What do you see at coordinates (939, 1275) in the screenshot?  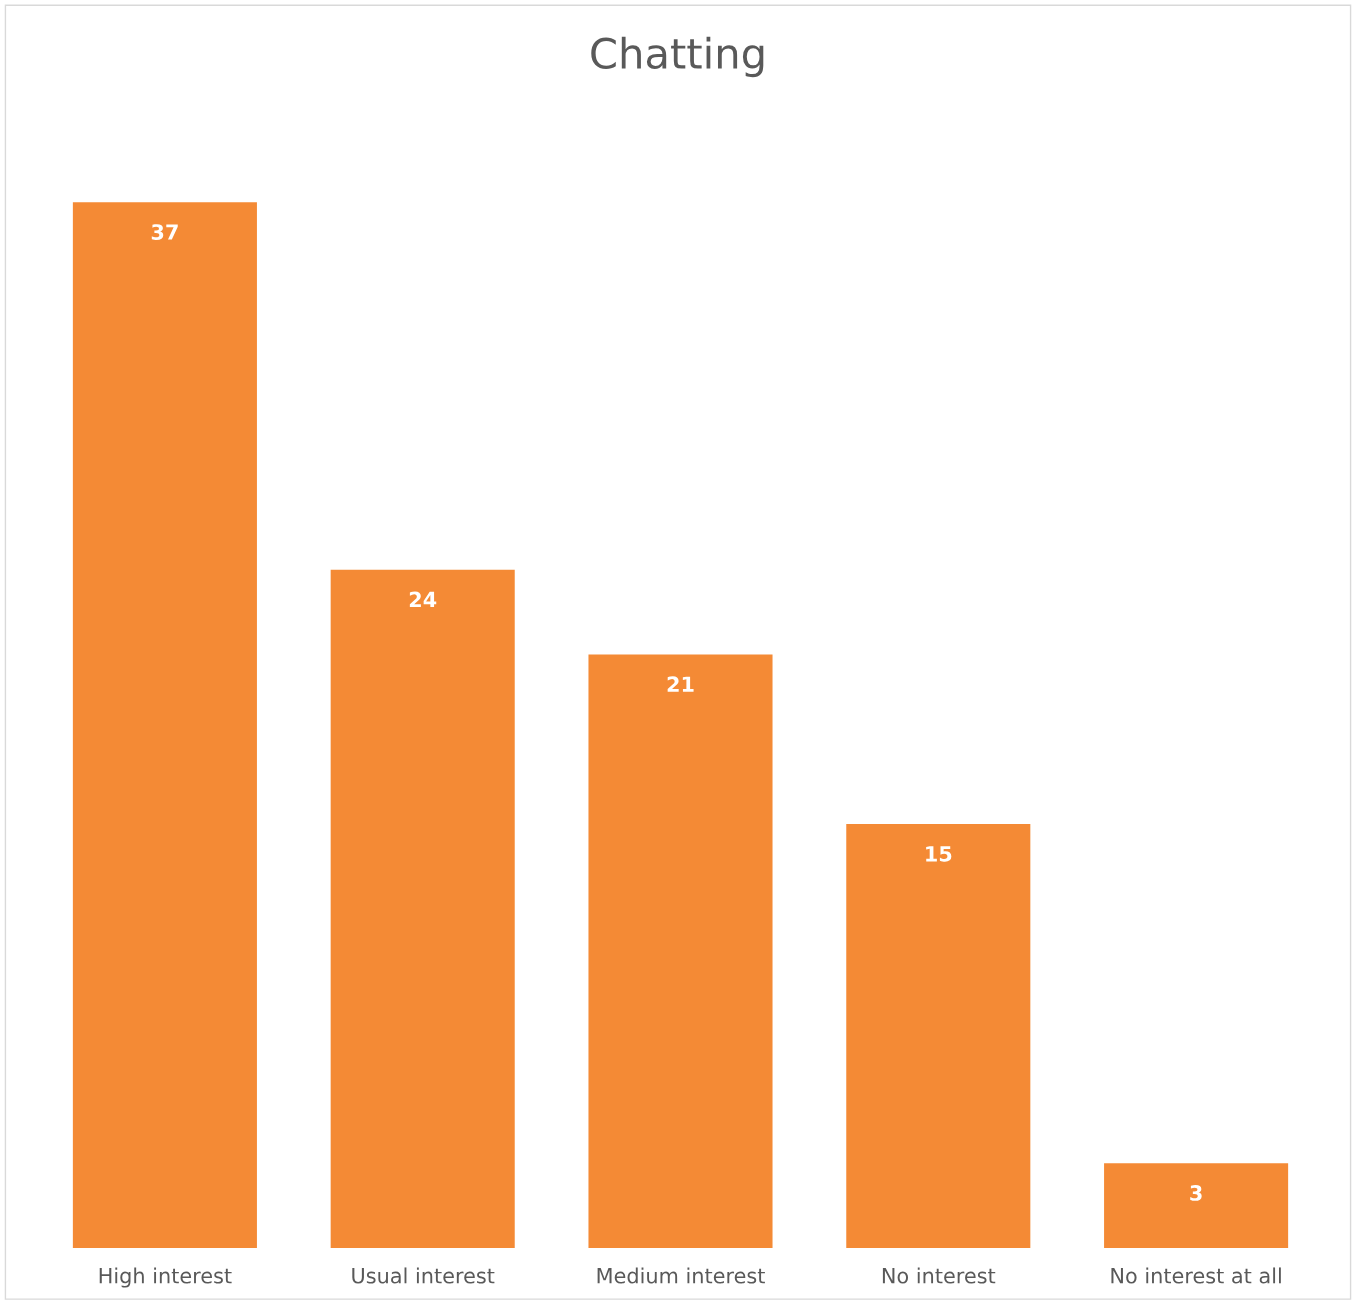 I see `x-tick-label: No interest` at bounding box center [939, 1275].